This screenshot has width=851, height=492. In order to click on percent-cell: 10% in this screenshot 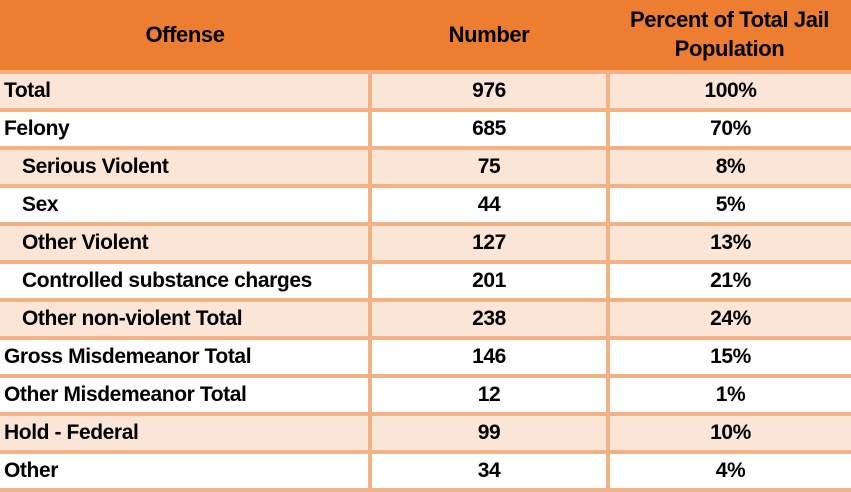, I will do `click(729, 432)`.